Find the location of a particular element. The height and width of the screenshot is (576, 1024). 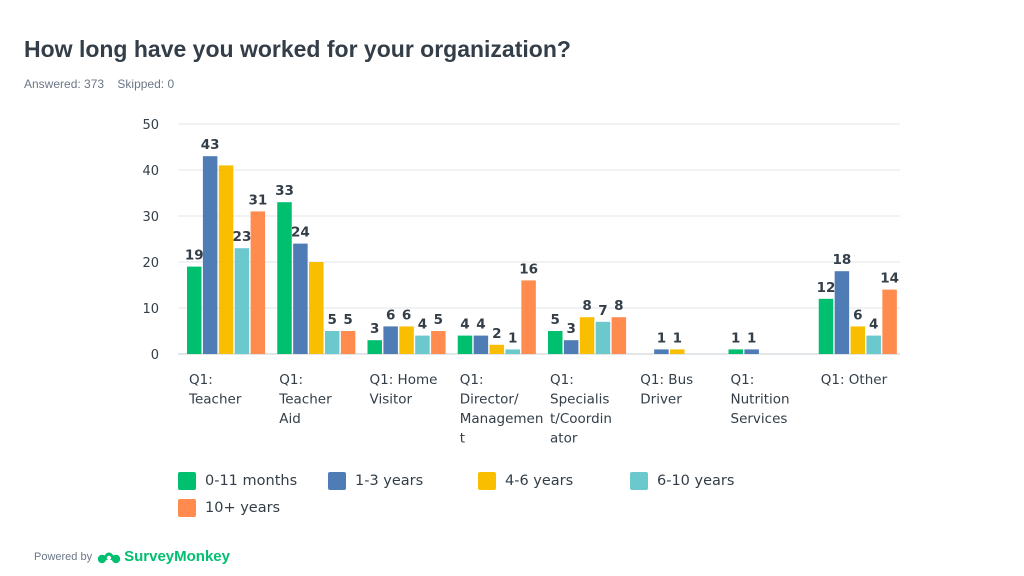

data-label: 16 is located at coordinates (528, 269).